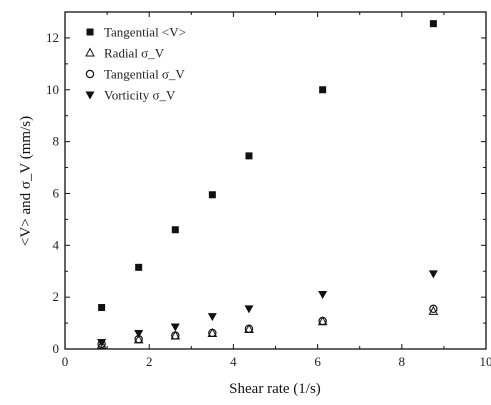 This screenshot has height=405, width=491. I want to click on legend-entry: Vorticity σ_V, so click(140, 95).